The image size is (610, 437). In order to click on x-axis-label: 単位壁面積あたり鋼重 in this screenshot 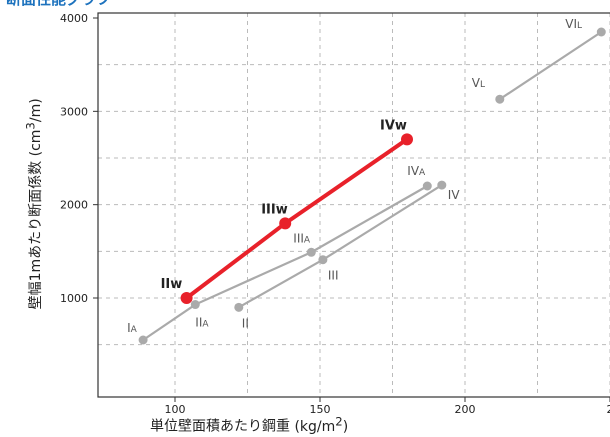, I will do `click(220, 426)`.